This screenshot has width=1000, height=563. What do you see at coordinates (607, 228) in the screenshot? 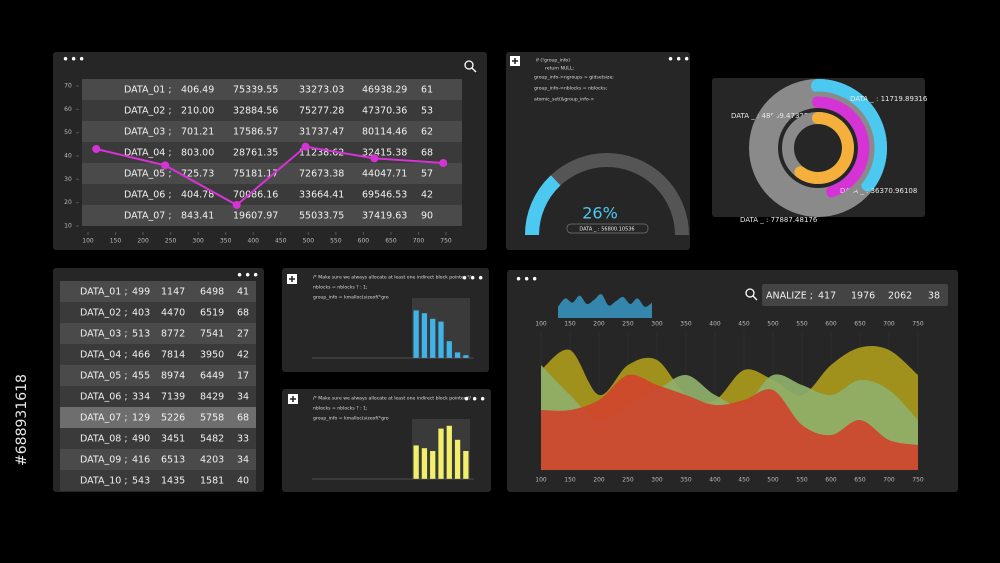
I see `caption-box` at bounding box center [607, 228].